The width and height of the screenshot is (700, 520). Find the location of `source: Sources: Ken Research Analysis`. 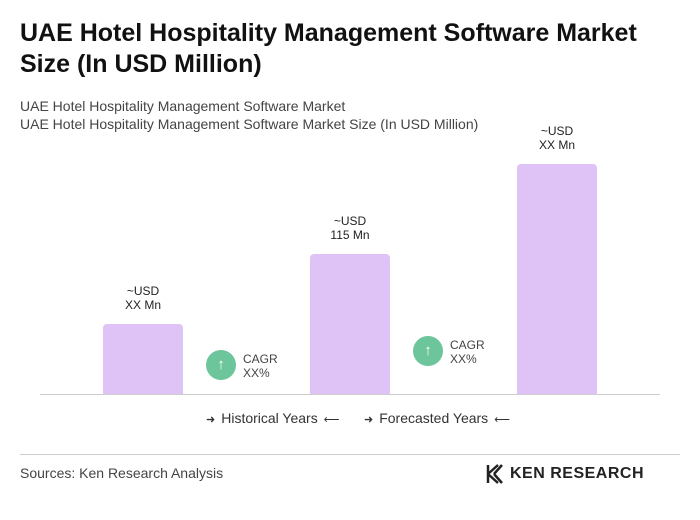

source: Sources: Ken Research Analysis is located at coordinates (122, 473).